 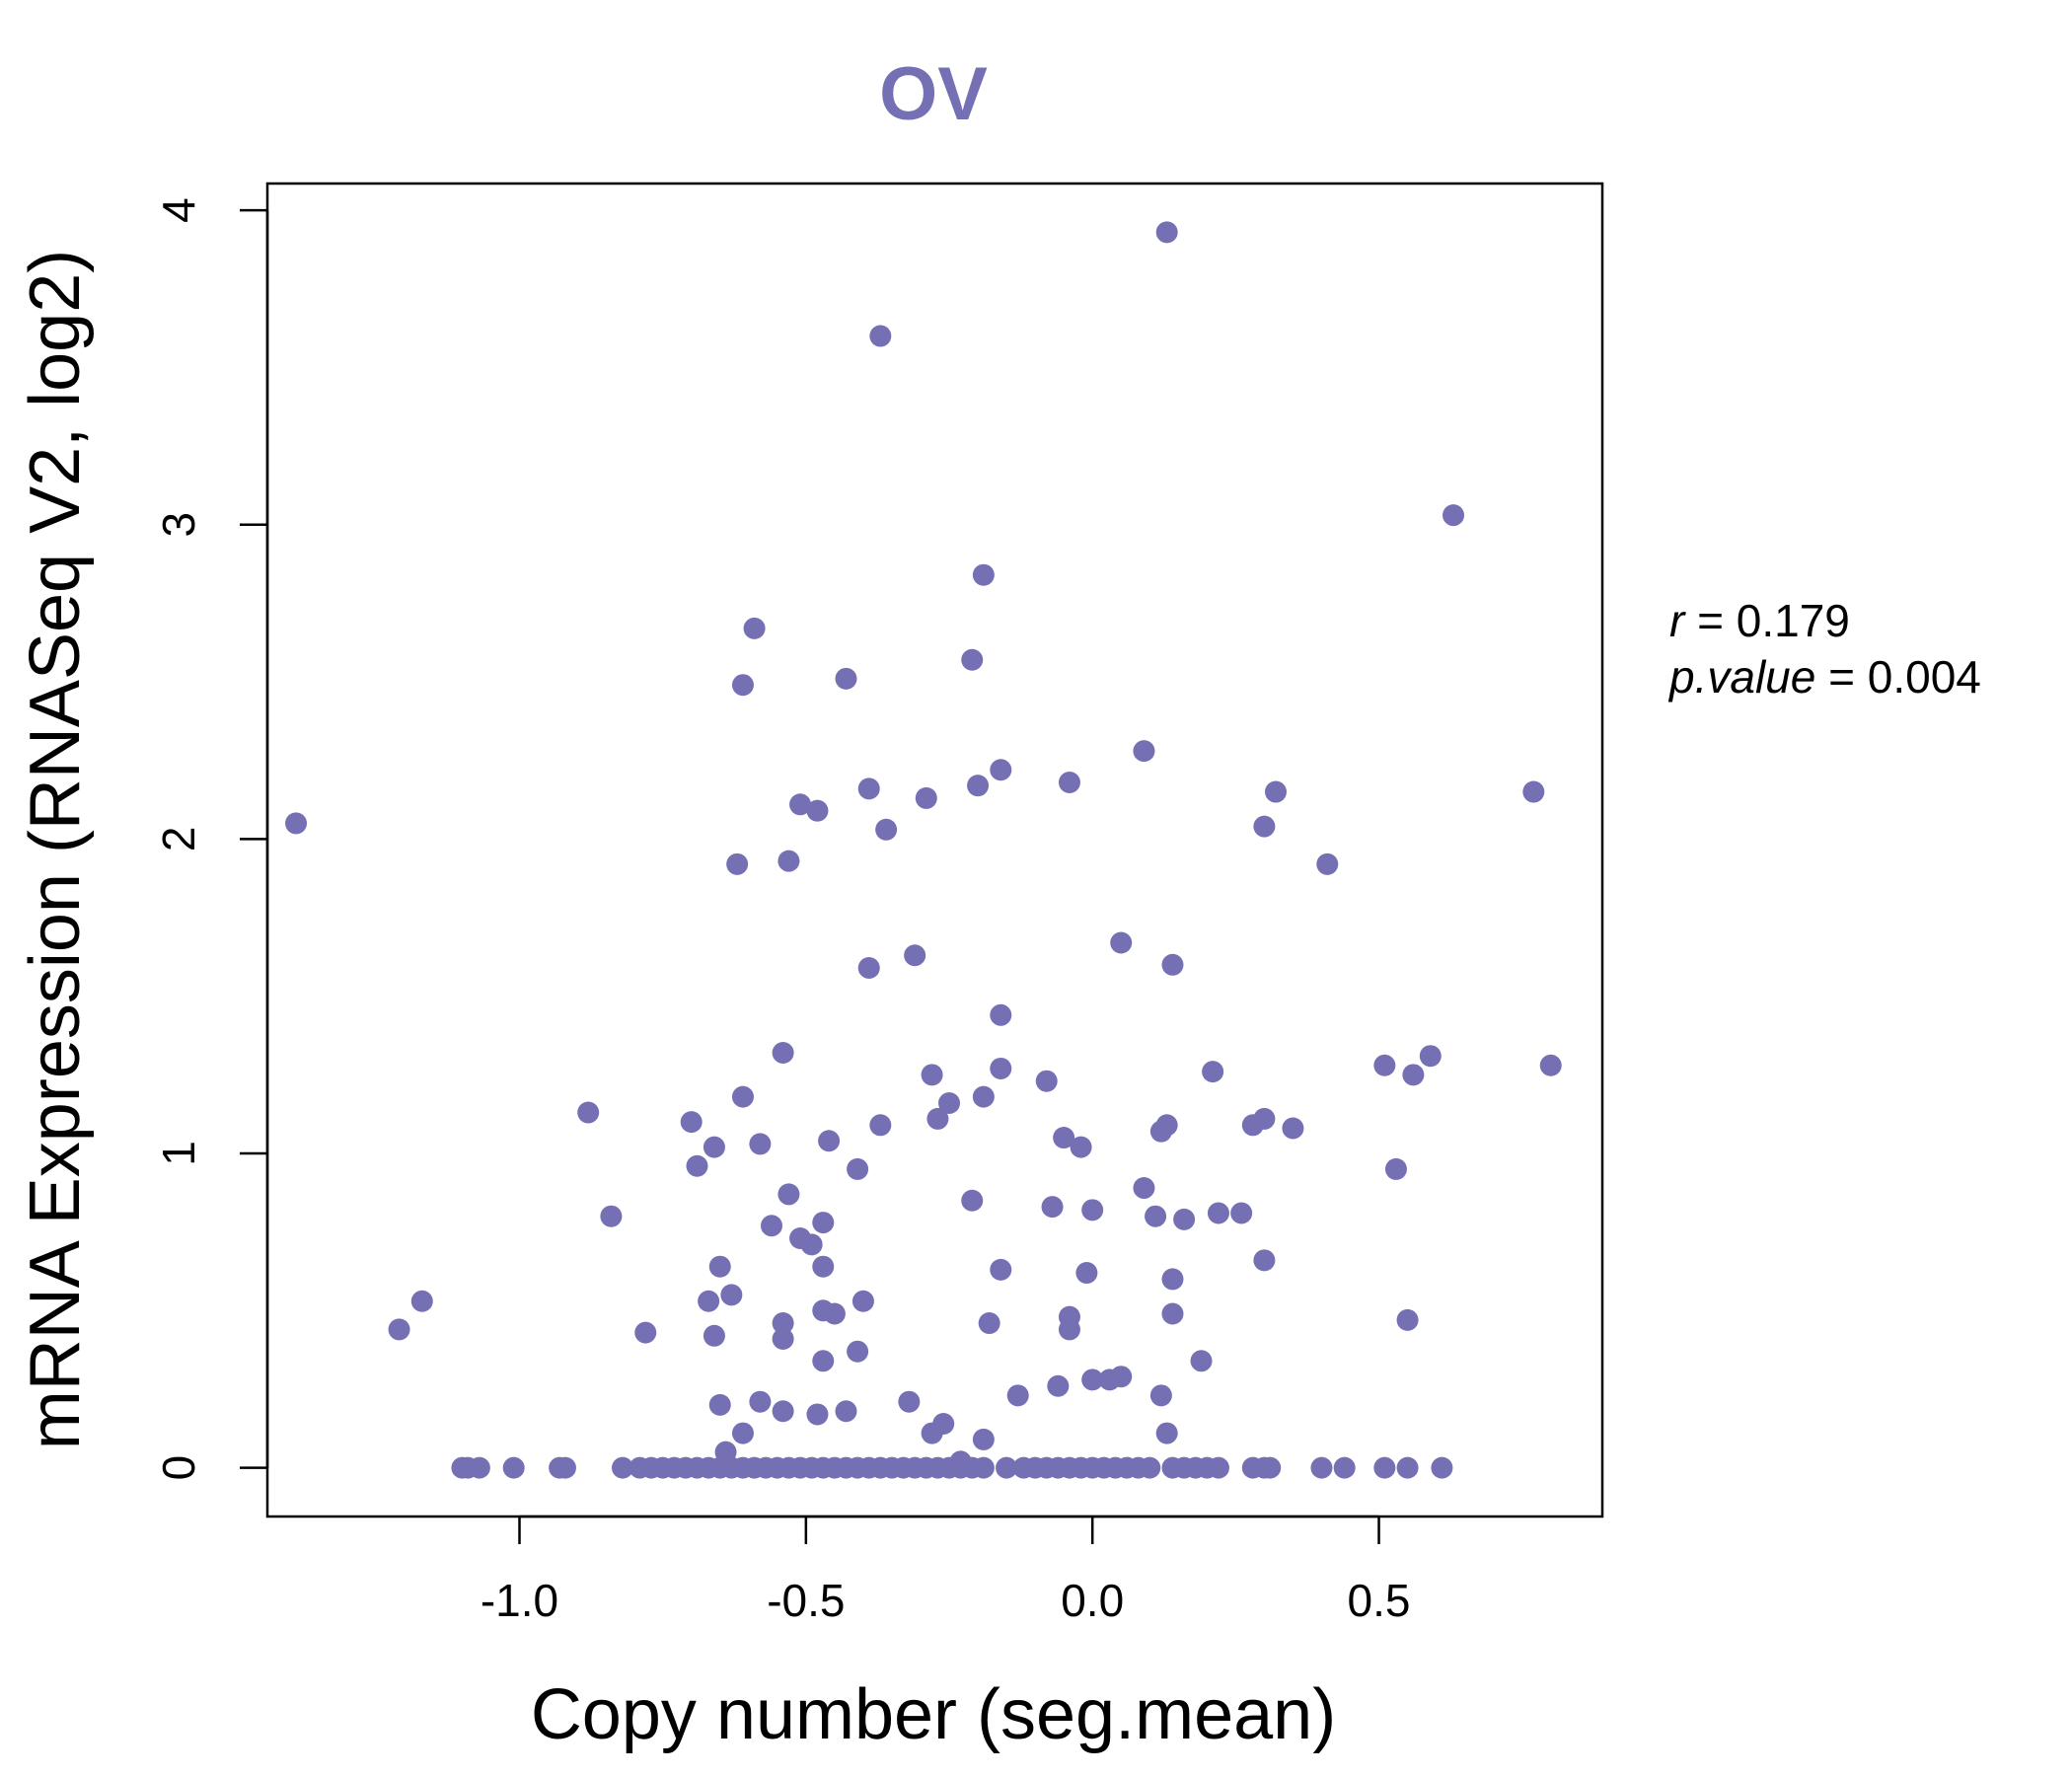 I want to click on p-label: p.value, so click(x=1741, y=677).